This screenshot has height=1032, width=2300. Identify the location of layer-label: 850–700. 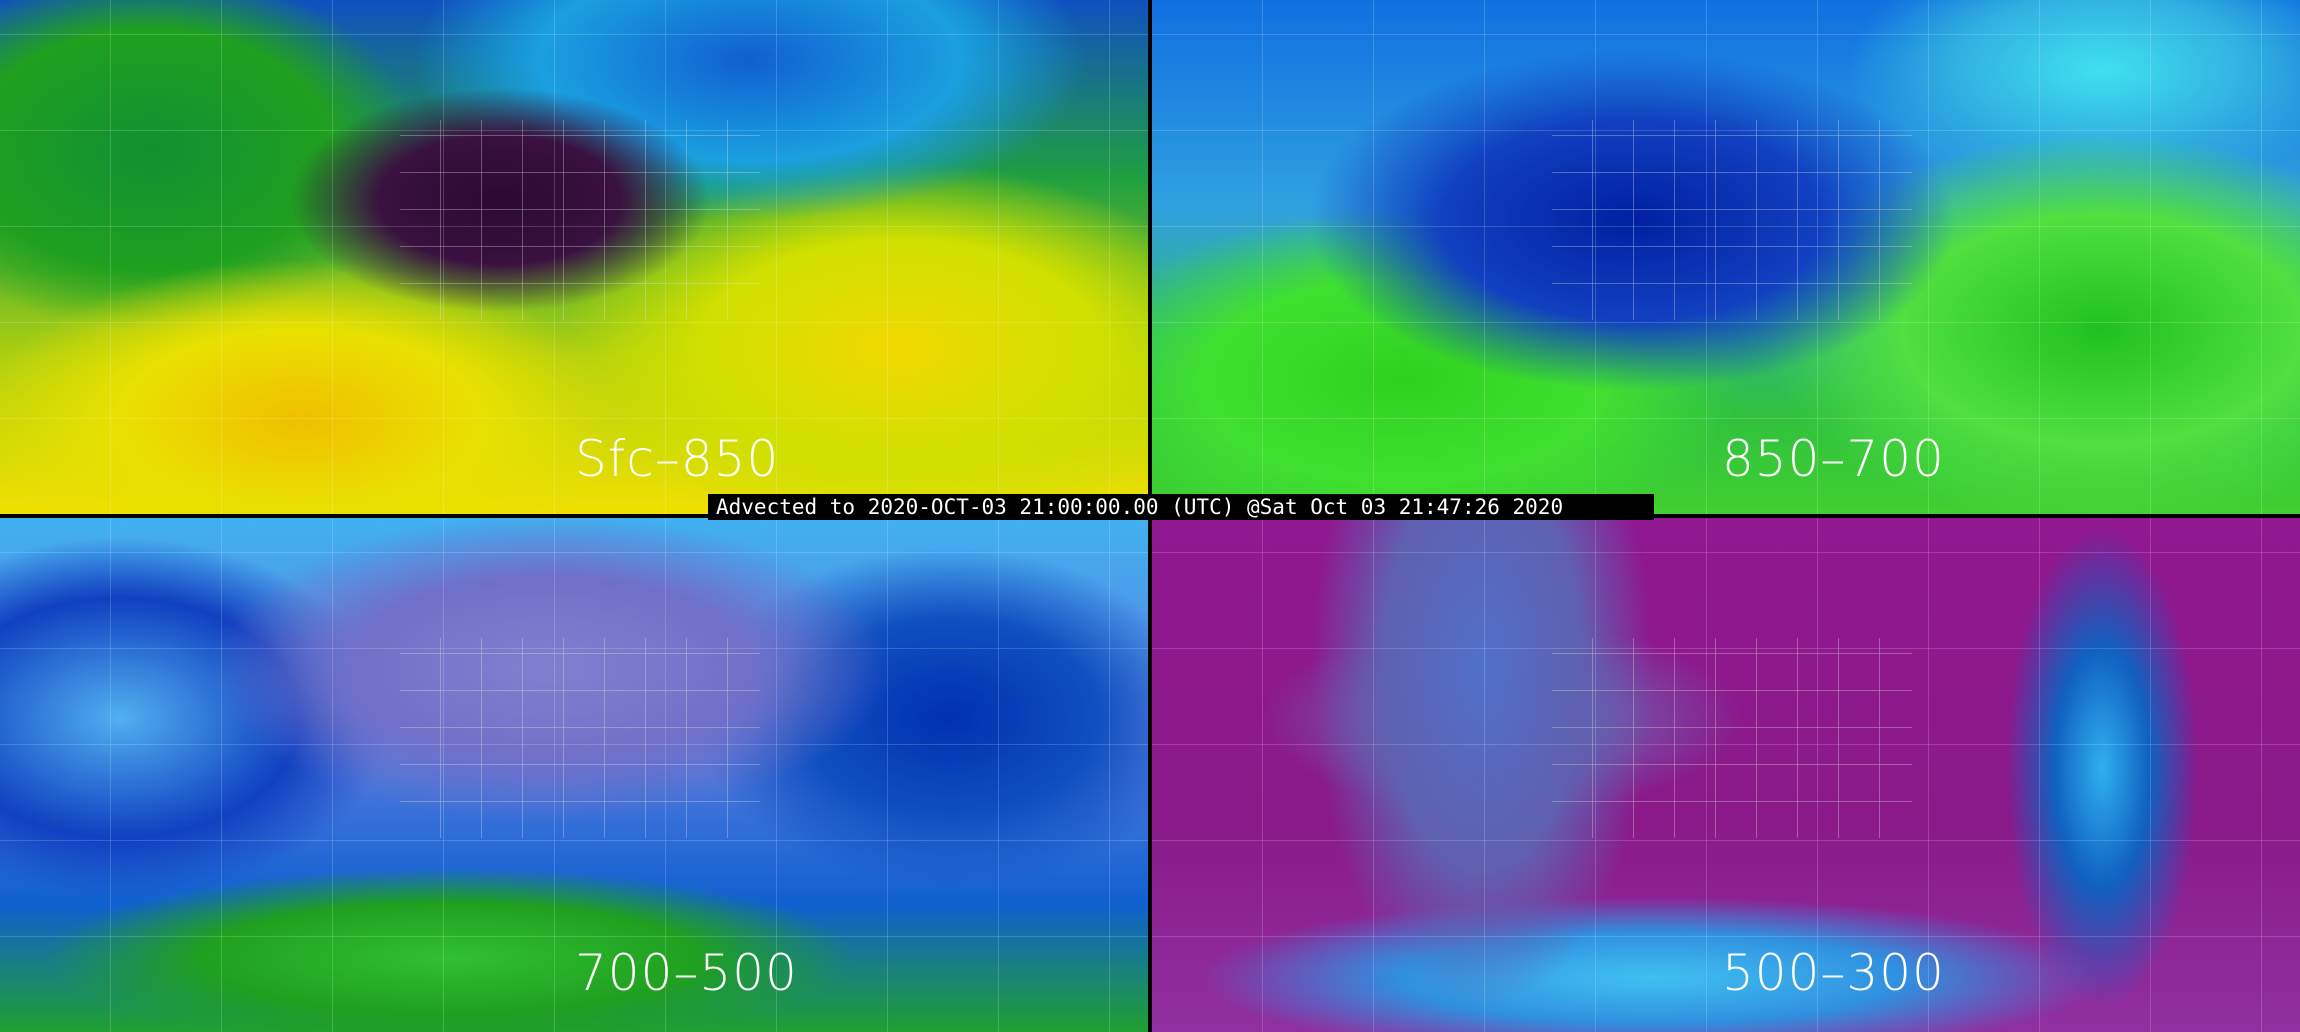
(1833, 459).